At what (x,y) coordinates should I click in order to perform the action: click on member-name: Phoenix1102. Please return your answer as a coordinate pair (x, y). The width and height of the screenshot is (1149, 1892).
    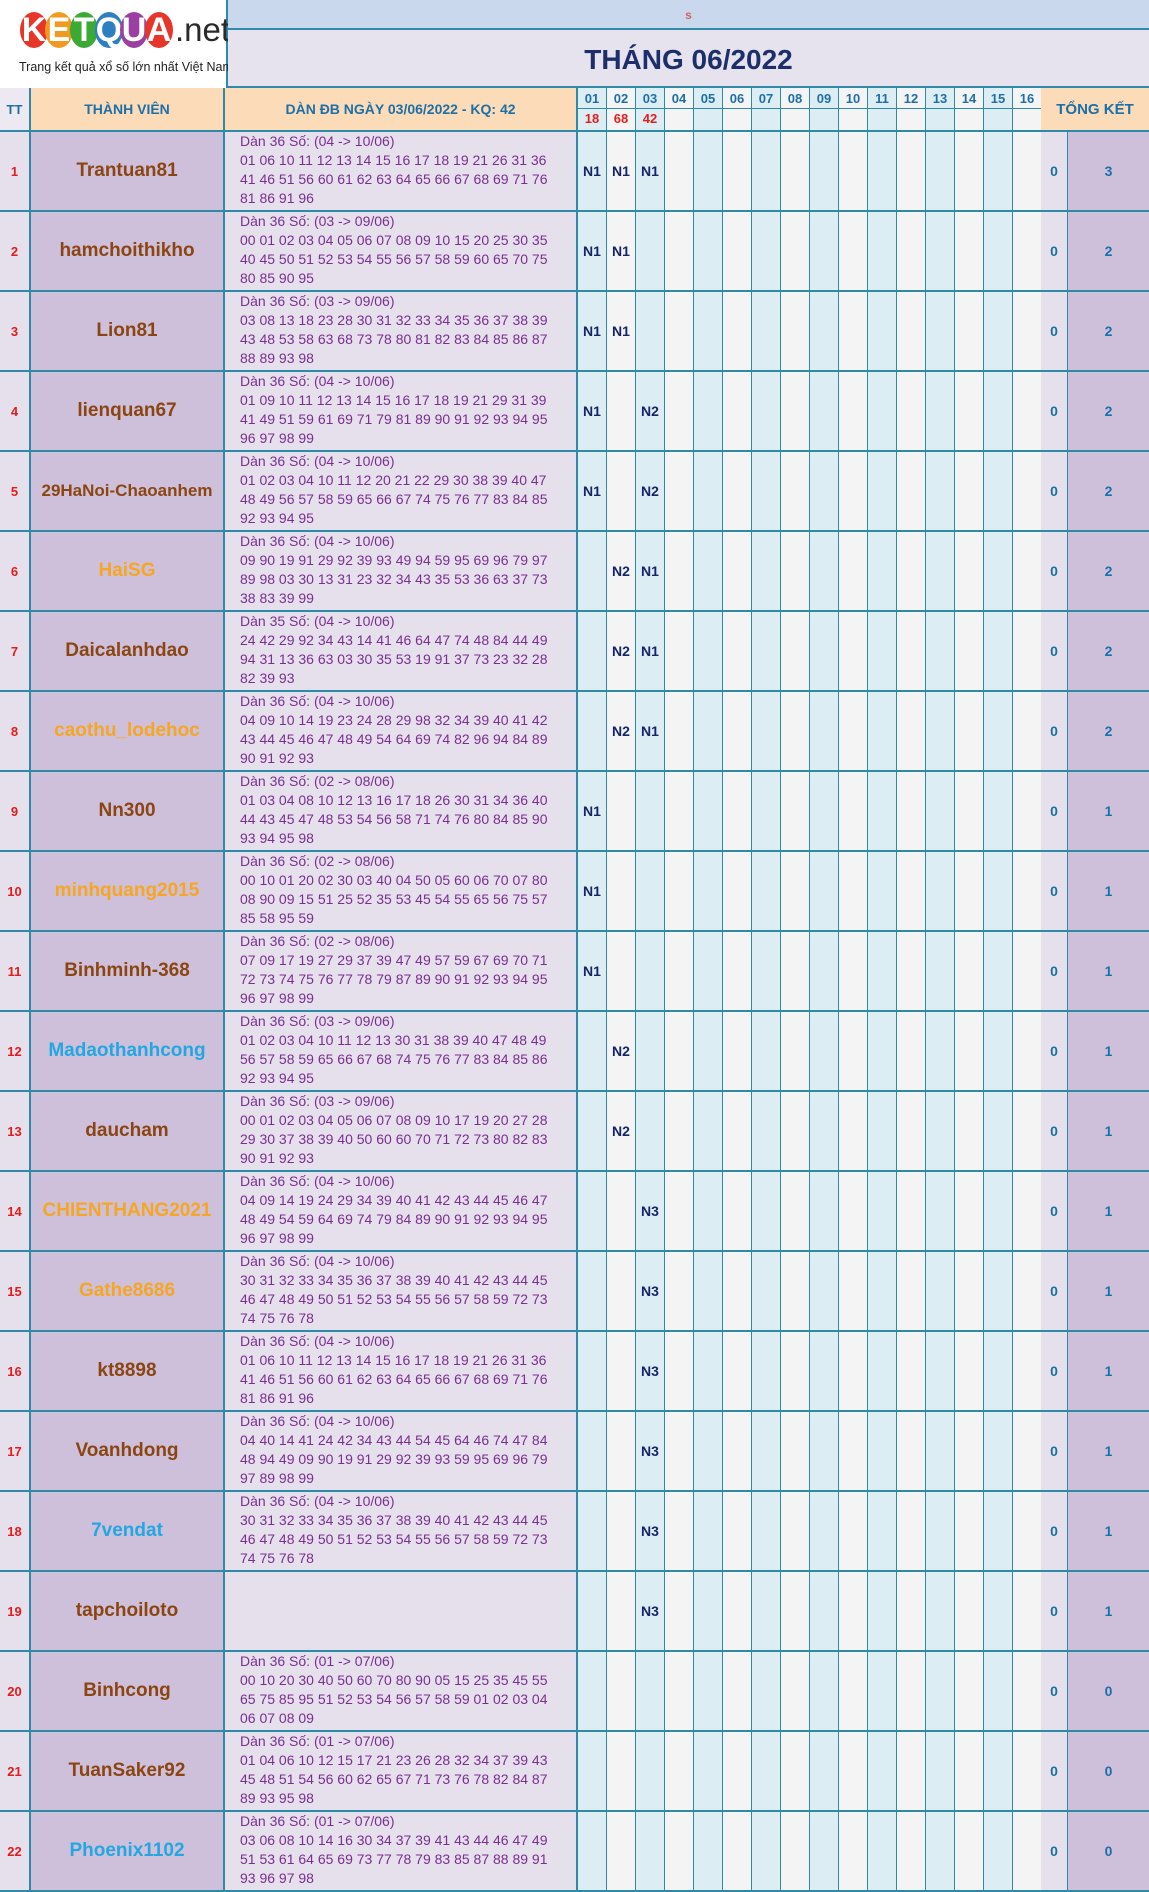
    Looking at the image, I should click on (128, 1851).